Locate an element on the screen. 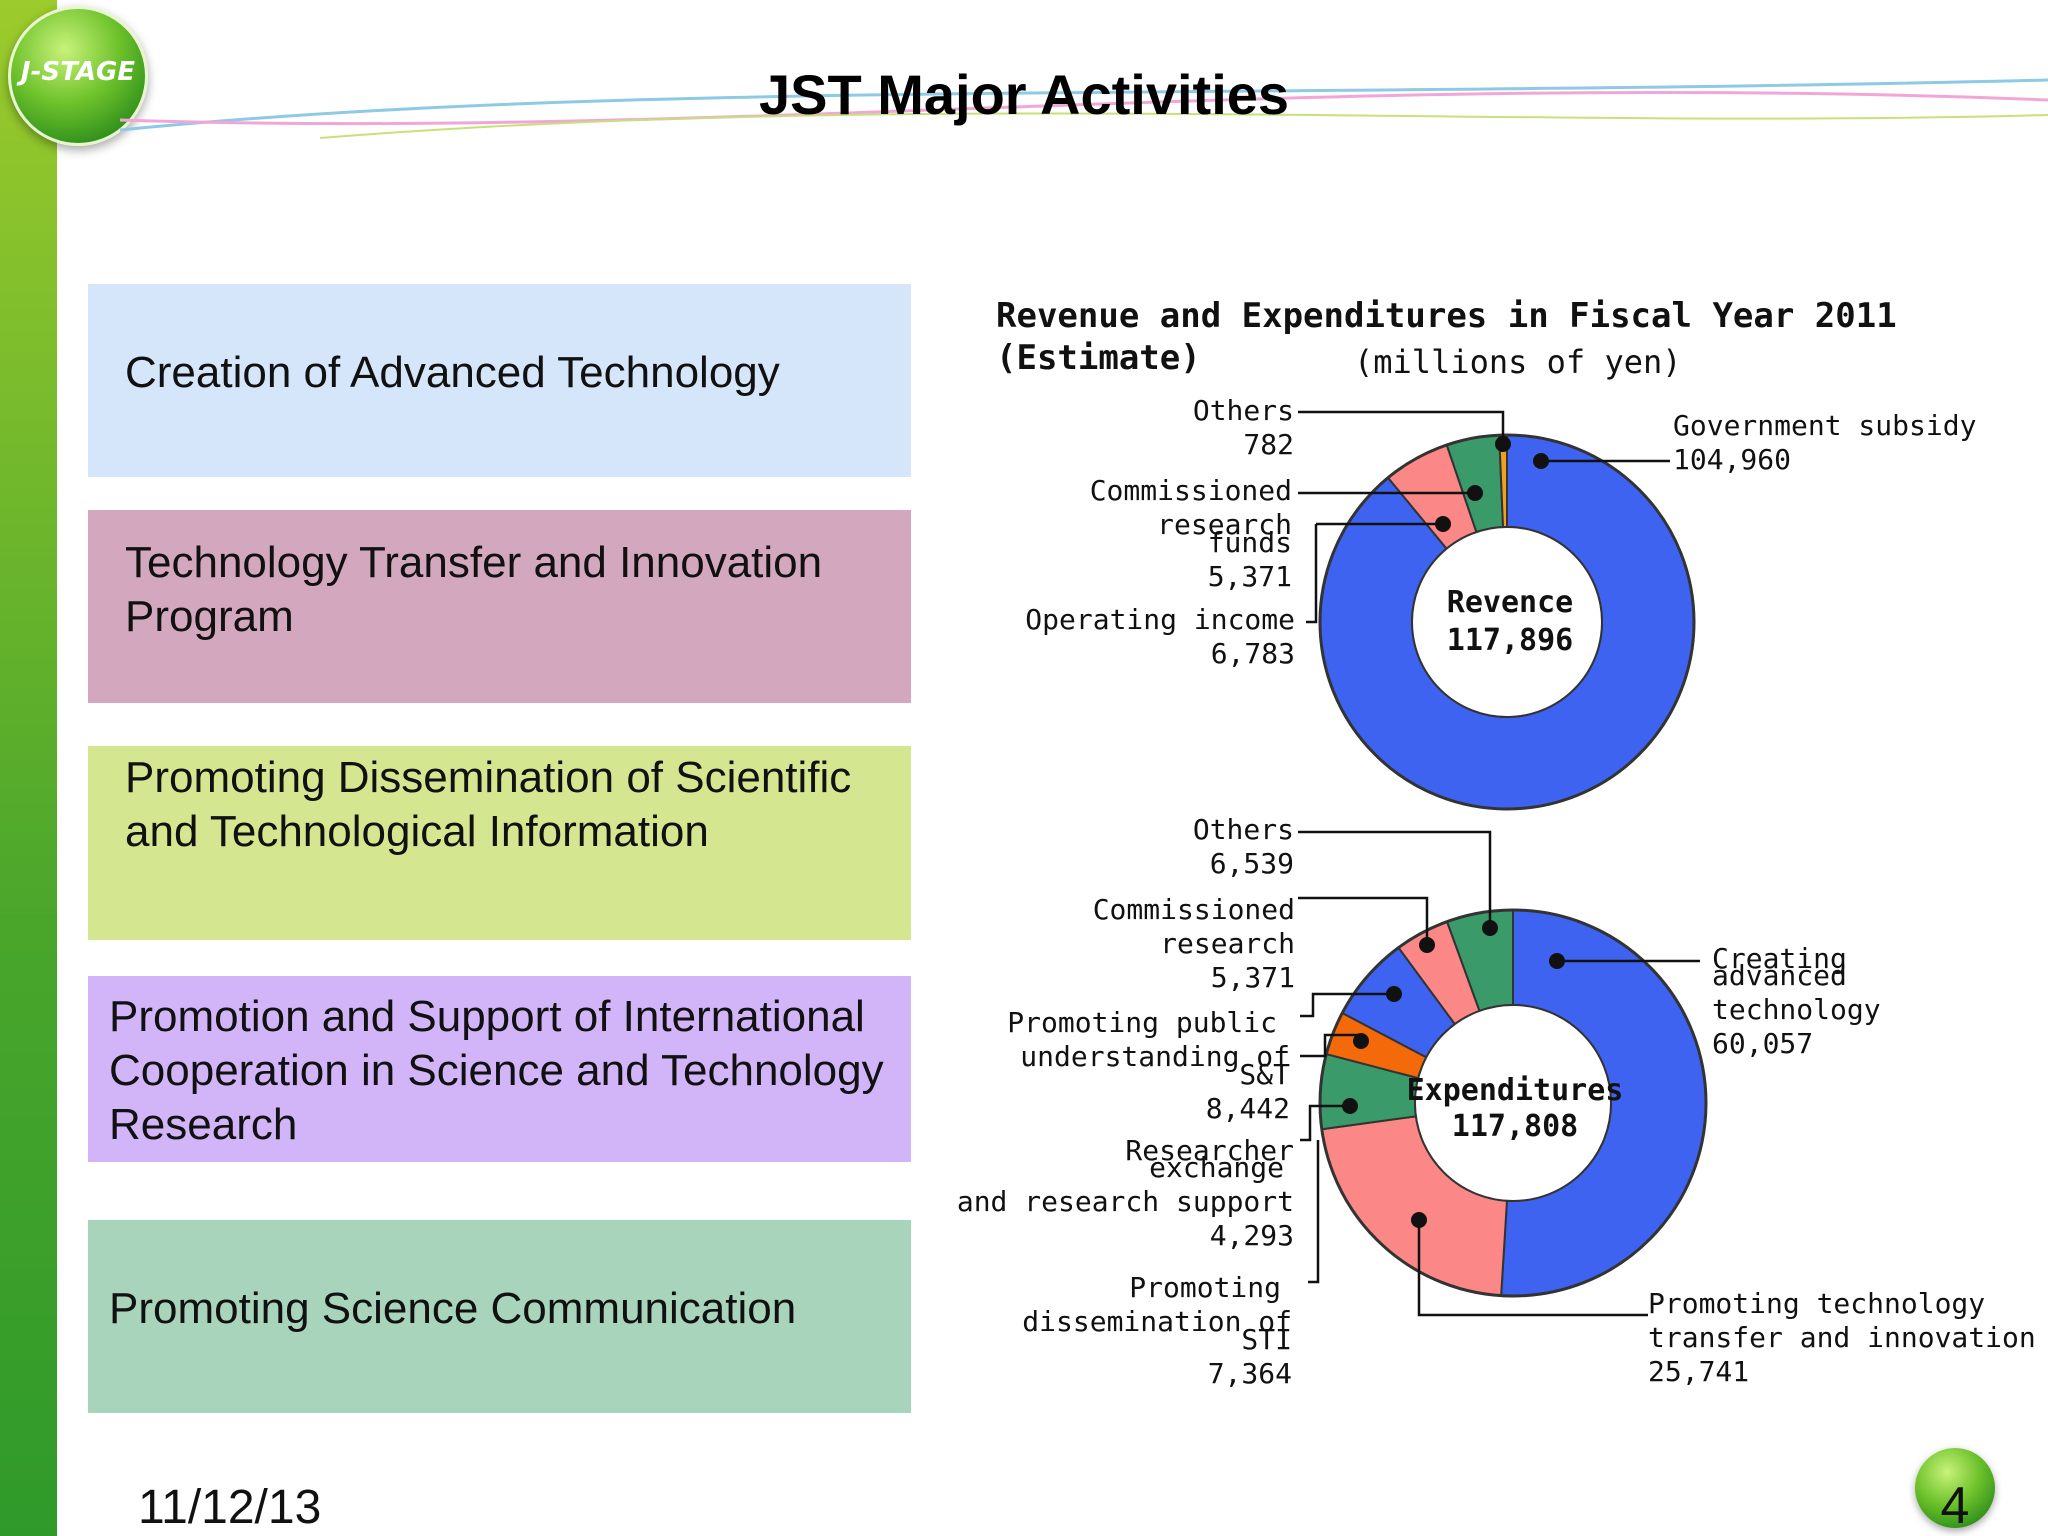  revenue-hole is located at coordinates (1507, 622).